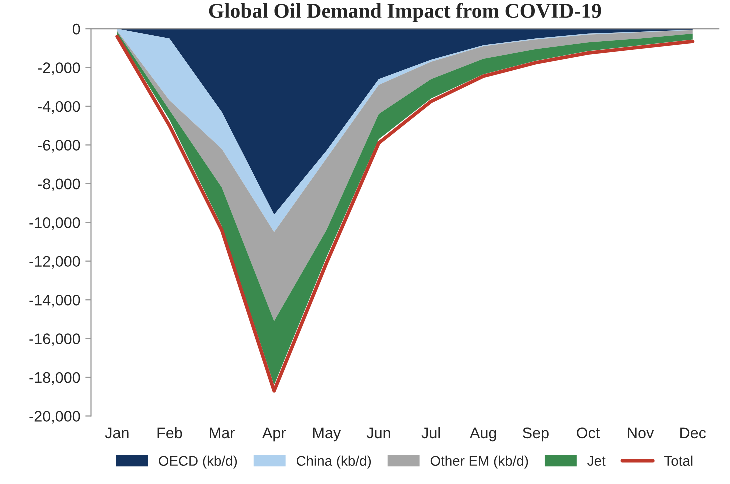 The height and width of the screenshot is (484, 730). I want to click on y-tick-label: -4,000, so click(59, 107).